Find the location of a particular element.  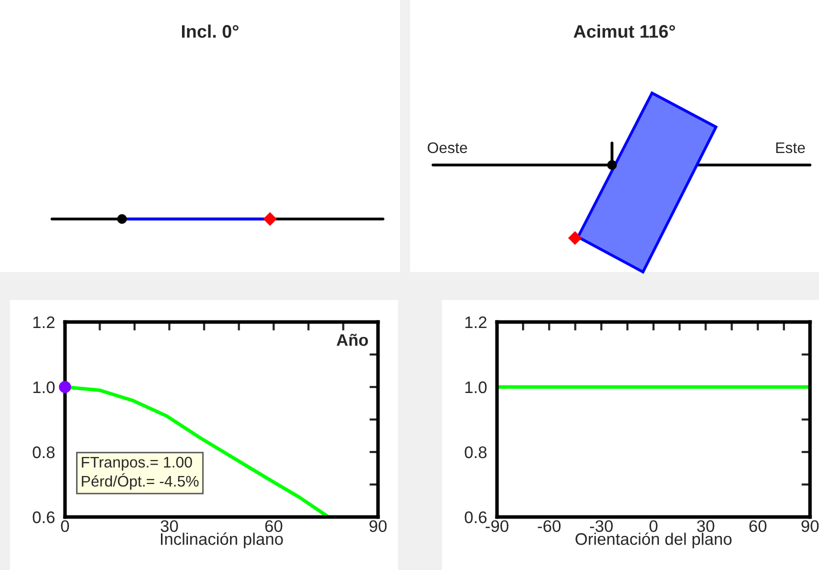

x-tick-label: -30 is located at coordinates (601, 526).